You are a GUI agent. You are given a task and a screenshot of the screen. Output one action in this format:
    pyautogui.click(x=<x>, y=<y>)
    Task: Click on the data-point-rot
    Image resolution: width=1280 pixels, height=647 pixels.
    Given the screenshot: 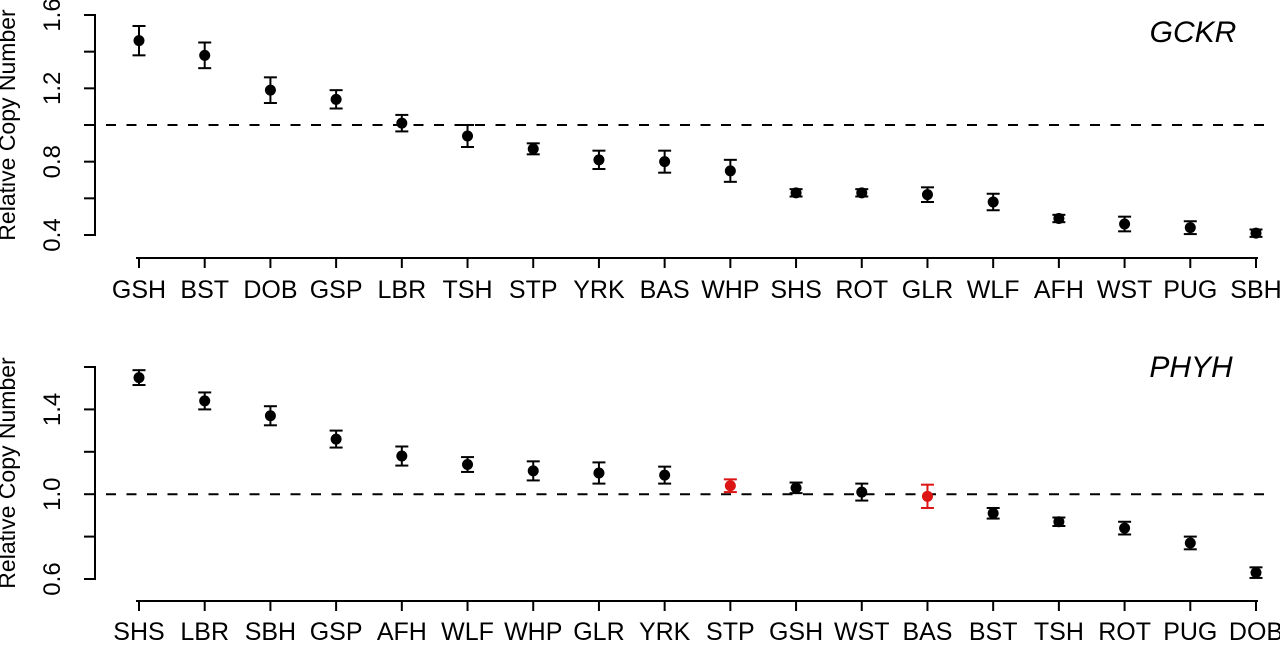 What is the action you would take?
    pyautogui.click(x=1125, y=528)
    